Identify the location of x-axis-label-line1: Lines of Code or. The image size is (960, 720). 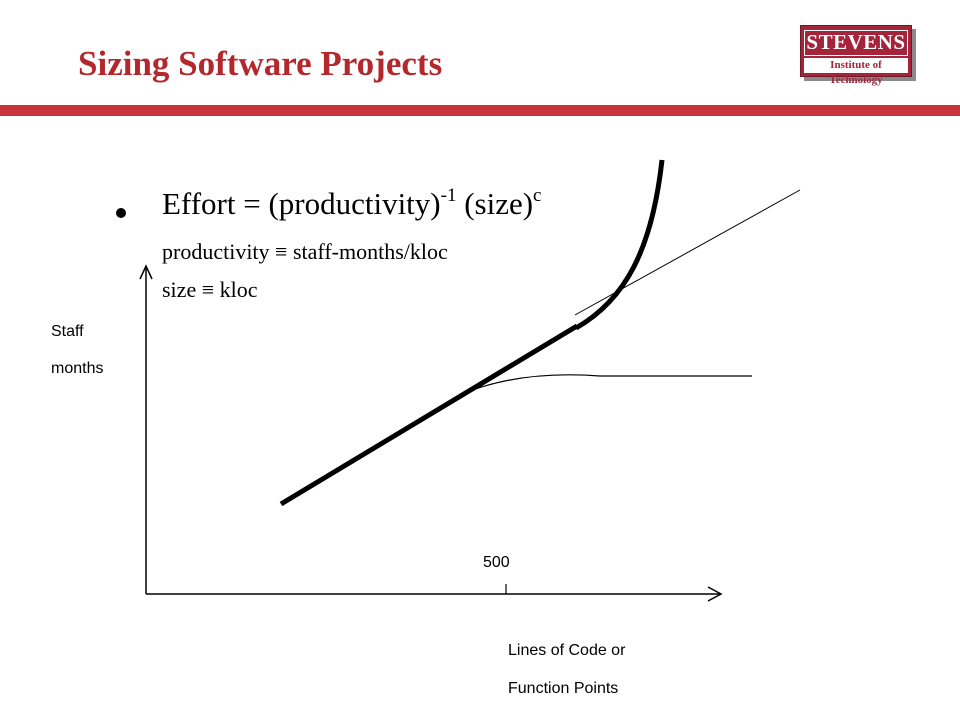
(567, 650).